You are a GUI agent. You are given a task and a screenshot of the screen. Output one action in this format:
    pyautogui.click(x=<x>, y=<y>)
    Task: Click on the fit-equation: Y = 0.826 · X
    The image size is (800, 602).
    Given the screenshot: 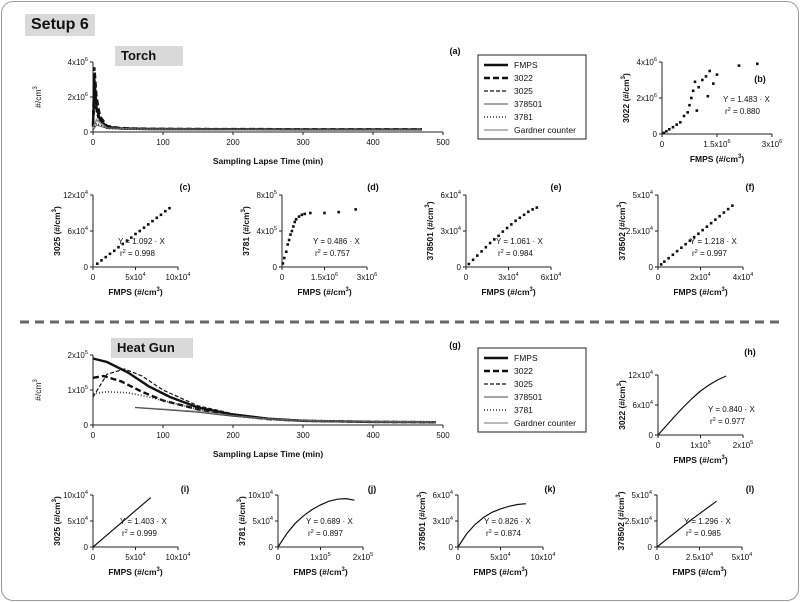 What is the action you would take?
    pyautogui.click(x=507, y=521)
    